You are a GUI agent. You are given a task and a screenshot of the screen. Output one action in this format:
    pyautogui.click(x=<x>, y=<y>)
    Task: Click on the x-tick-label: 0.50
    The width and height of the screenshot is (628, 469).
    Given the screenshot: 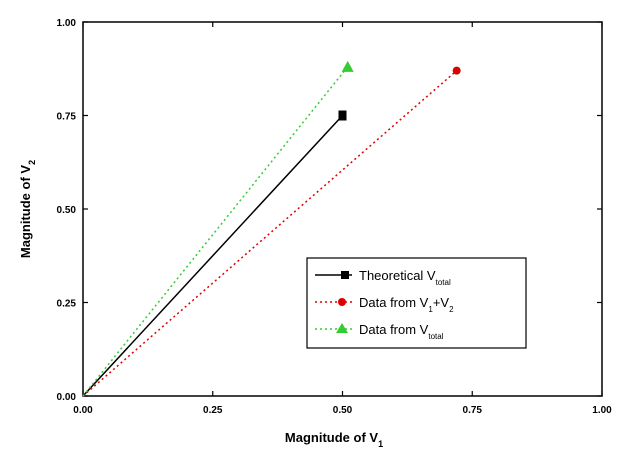 What is the action you would take?
    pyautogui.click(x=343, y=410)
    